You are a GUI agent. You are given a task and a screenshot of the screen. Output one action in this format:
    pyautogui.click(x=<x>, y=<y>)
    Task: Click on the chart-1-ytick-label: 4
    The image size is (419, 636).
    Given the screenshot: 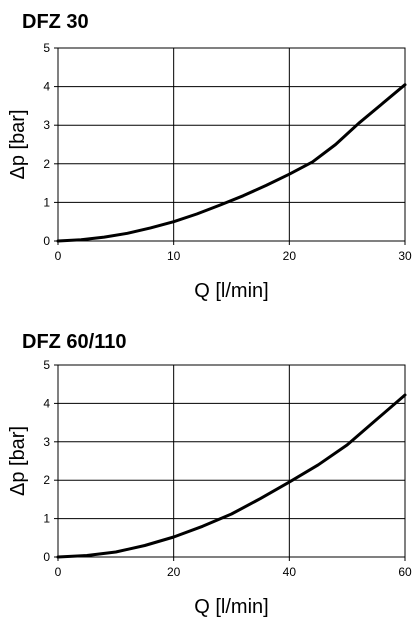 What is the action you would take?
    pyautogui.click(x=46, y=87)
    